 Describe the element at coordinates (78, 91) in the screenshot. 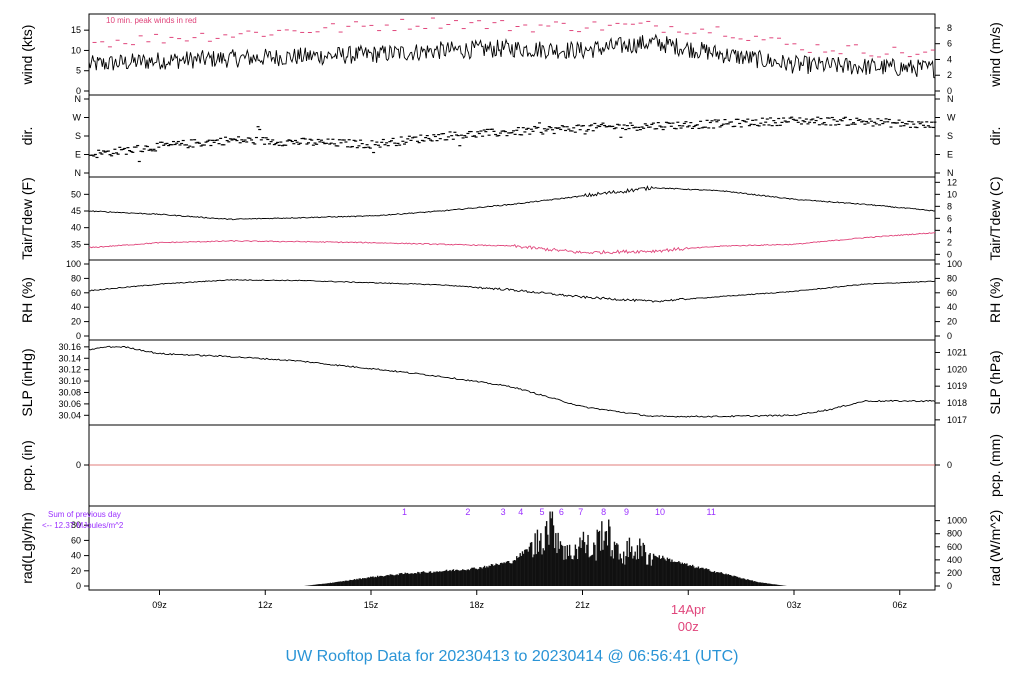

I see `wind-ytick-label: 0` at that location.